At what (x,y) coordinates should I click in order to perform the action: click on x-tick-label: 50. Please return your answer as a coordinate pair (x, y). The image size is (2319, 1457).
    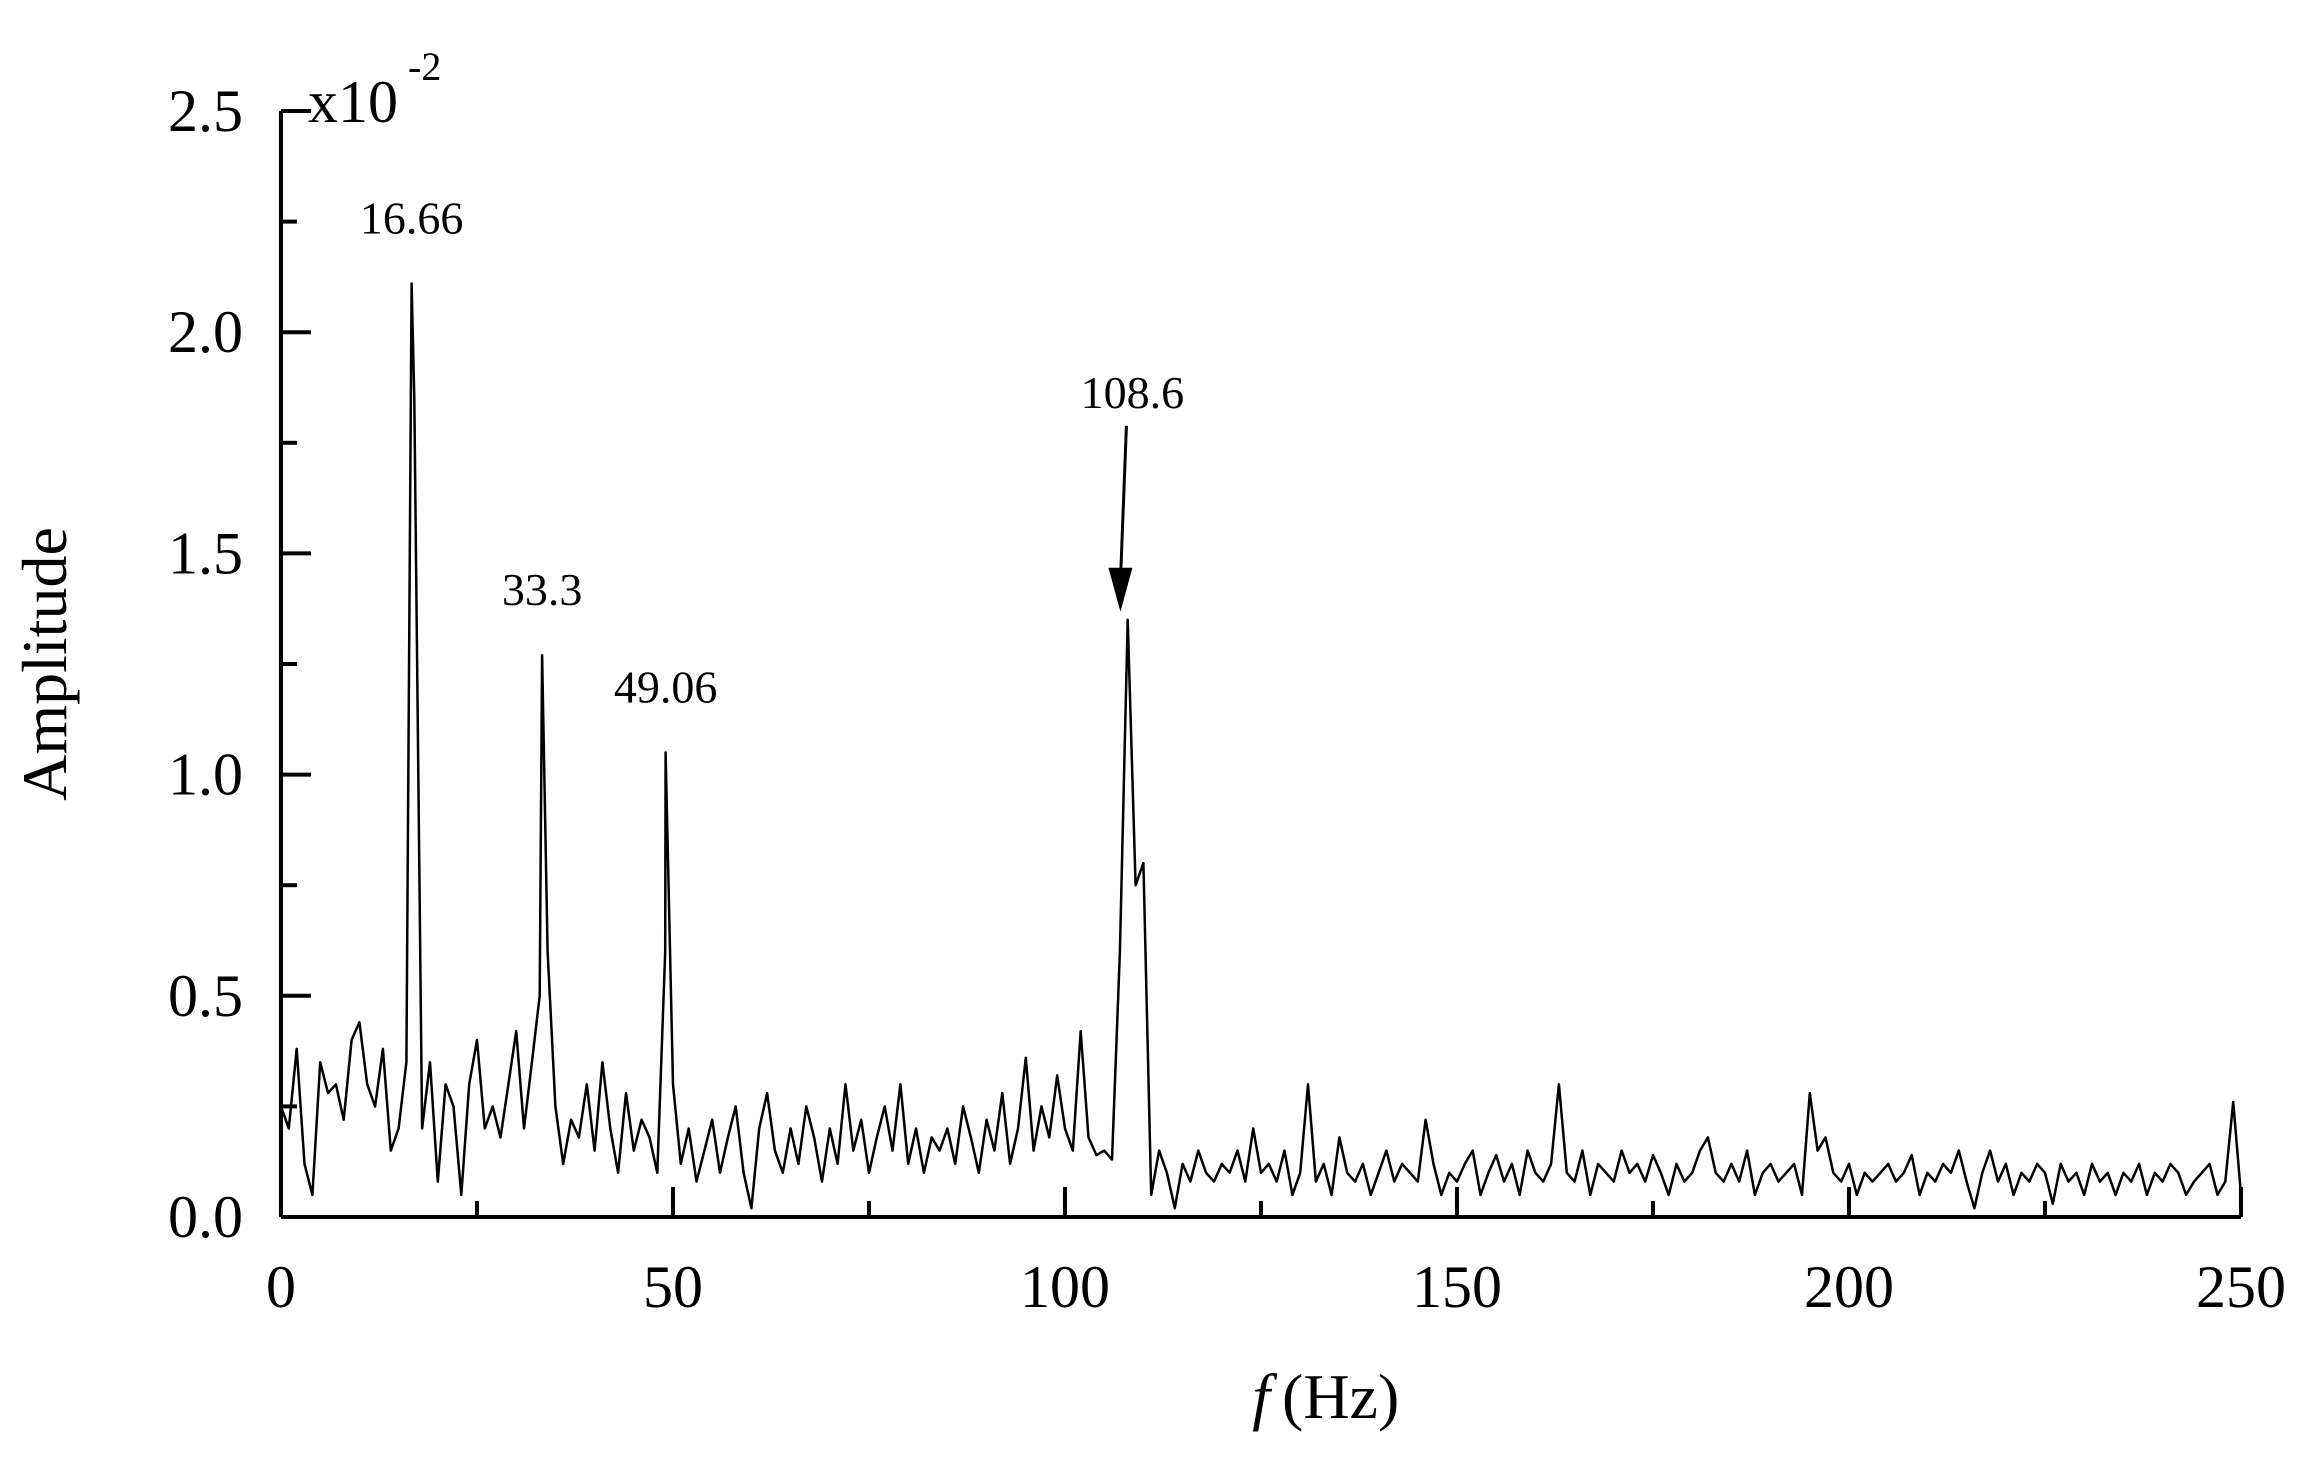
    Looking at the image, I should click on (673, 1287).